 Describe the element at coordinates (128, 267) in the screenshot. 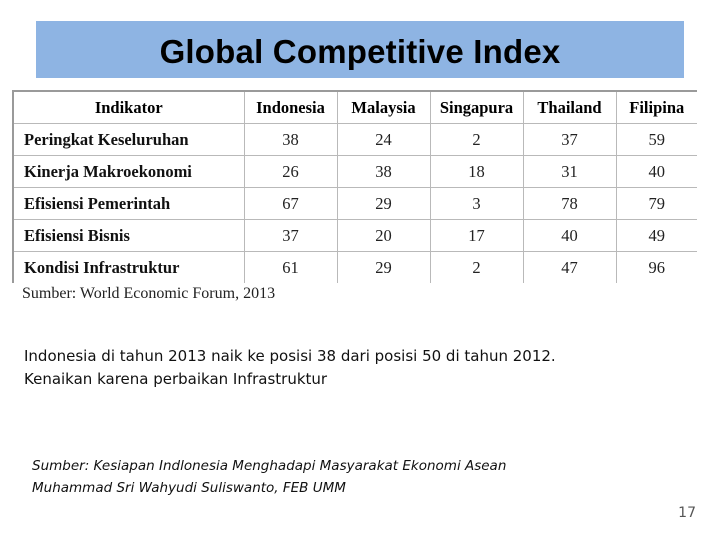

I see `indicator-cell: Kondisi Infrastruktur` at that location.